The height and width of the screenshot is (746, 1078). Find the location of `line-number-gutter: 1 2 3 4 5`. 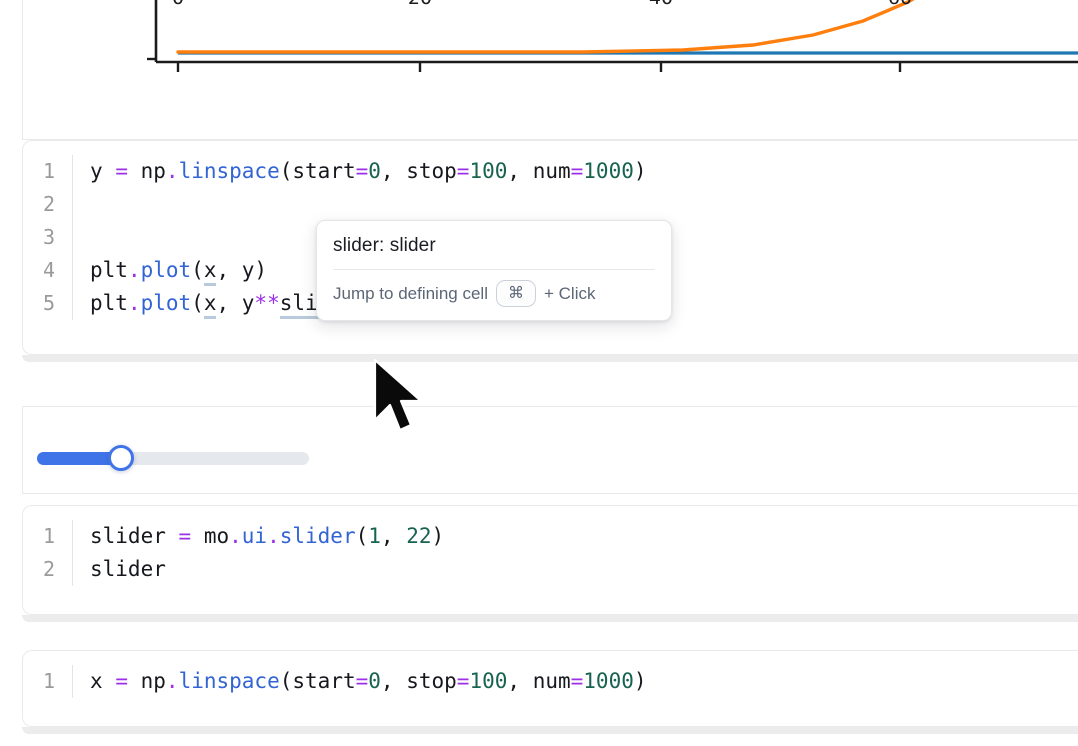

line-number-gutter: 1 2 3 4 5 is located at coordinates (48, 237).